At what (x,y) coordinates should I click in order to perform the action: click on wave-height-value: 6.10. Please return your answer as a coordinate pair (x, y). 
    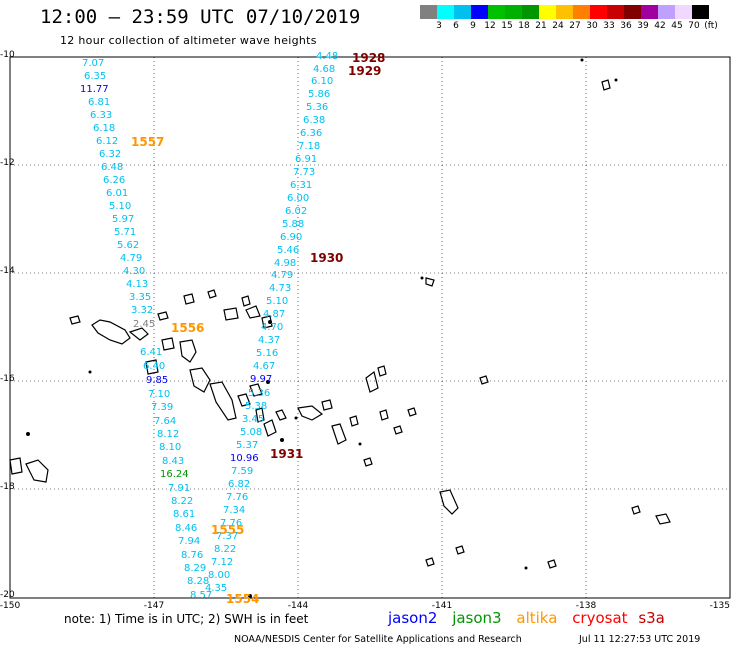
    Looking at the image, I should click on (322, 81).